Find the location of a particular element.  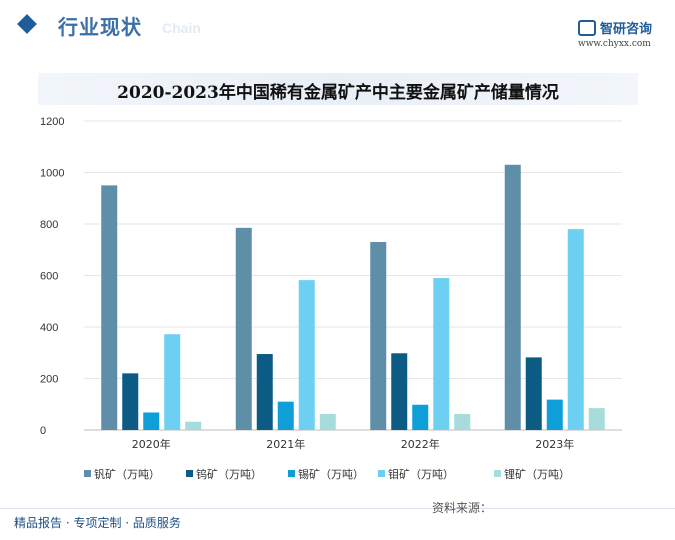

header: 行业现状 Chain 智研咨询 www.chyxx.com is located at coordinates (337, 25).